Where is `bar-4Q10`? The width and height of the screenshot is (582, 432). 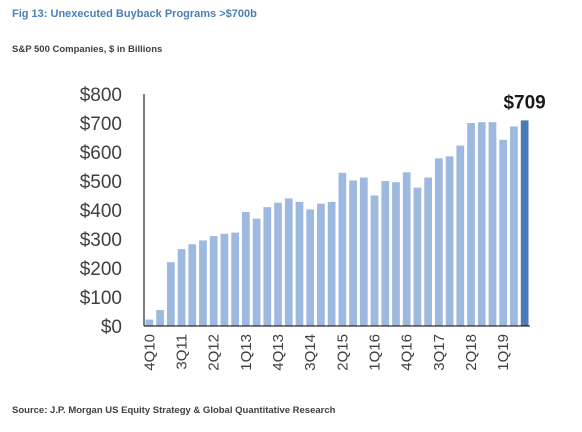
bar-4Q10 is located at coordinates (149, 322).